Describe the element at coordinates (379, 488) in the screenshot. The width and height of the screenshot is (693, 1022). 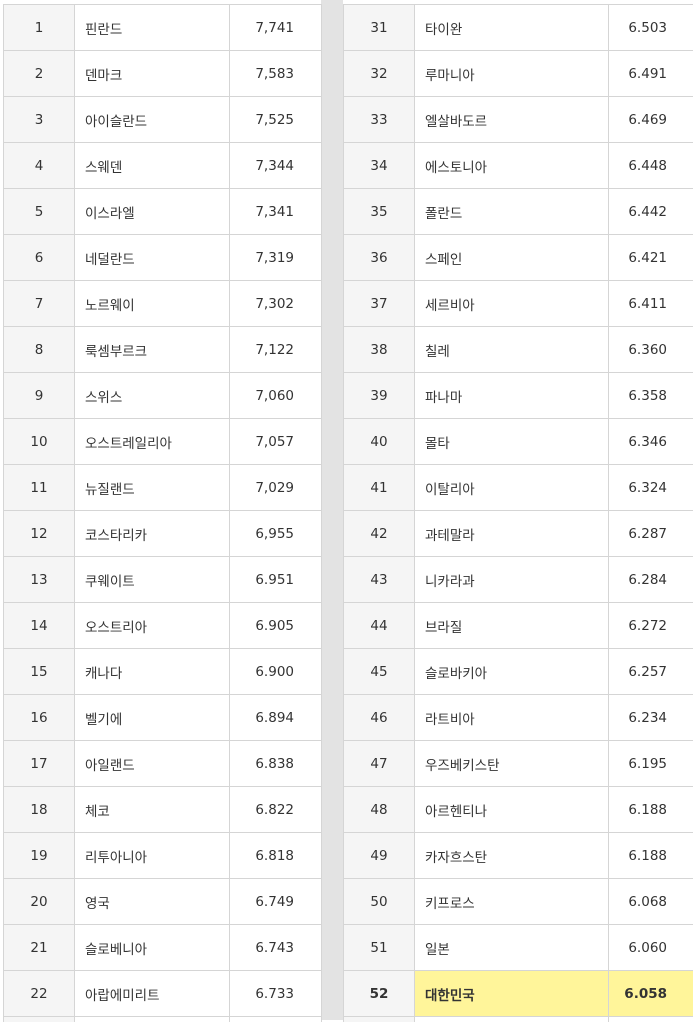
I see `rank-cell: 41` at that location.